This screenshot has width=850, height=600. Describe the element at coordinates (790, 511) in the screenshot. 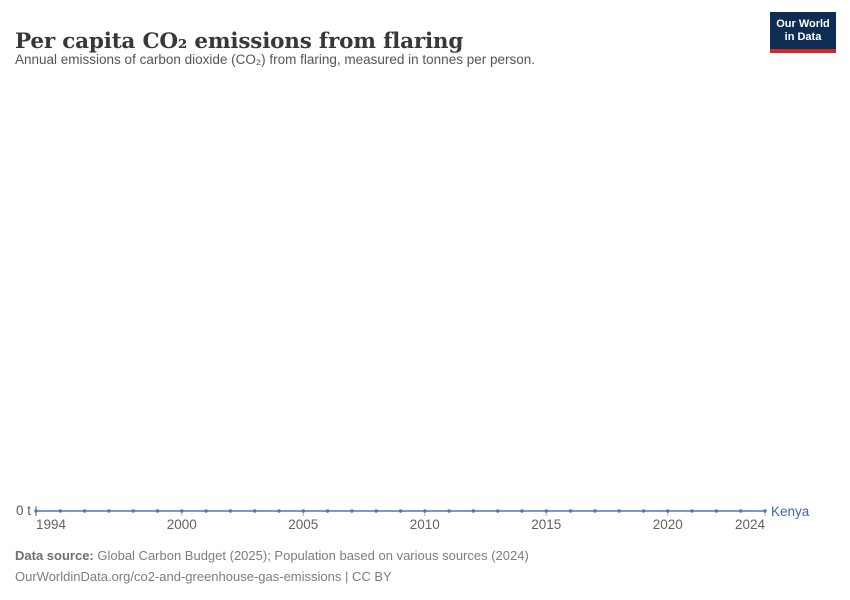

I see `series-label-kenya: Kenya` at that location.